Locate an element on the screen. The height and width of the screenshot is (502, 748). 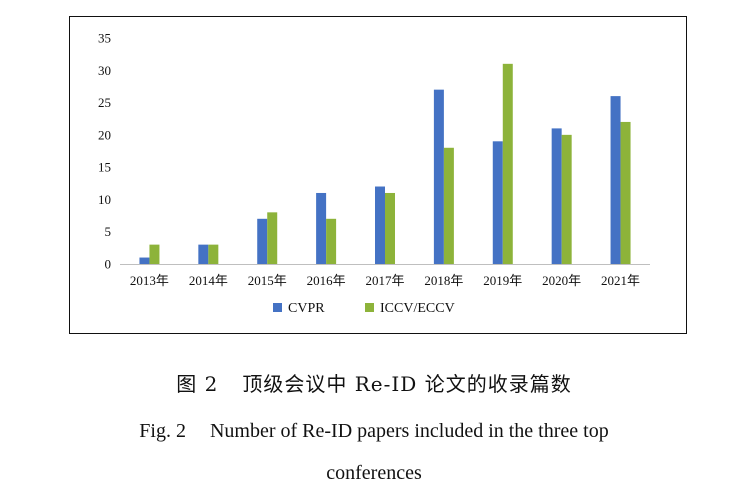
caption-zh-label: 图 2 is located at coordinates (197, 384).